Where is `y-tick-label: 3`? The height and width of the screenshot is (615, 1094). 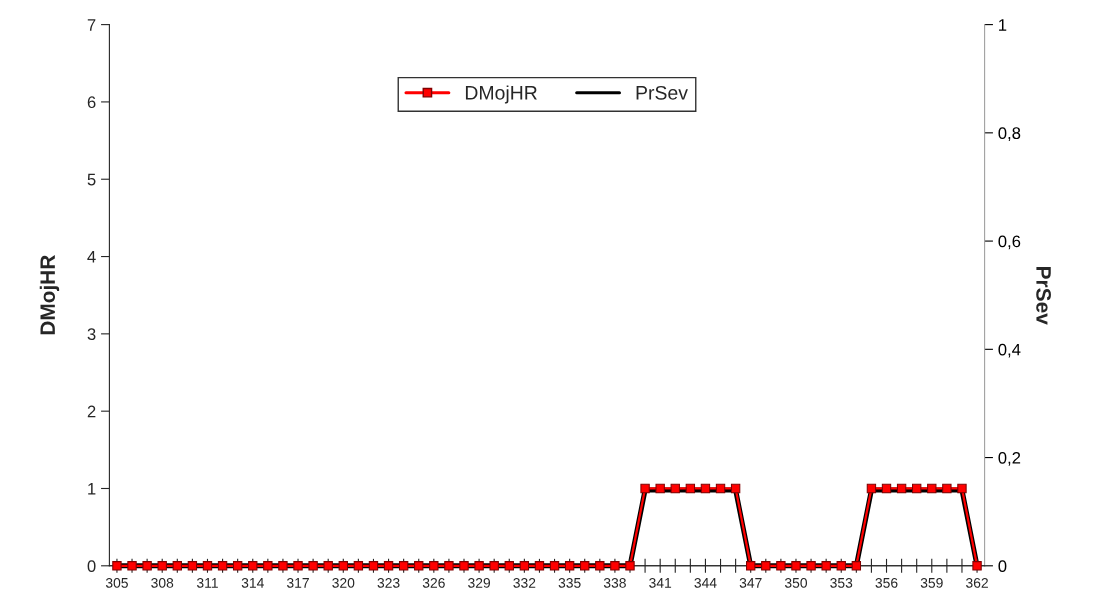
y-tick-label: 3 is located at coordinates (91, 334).